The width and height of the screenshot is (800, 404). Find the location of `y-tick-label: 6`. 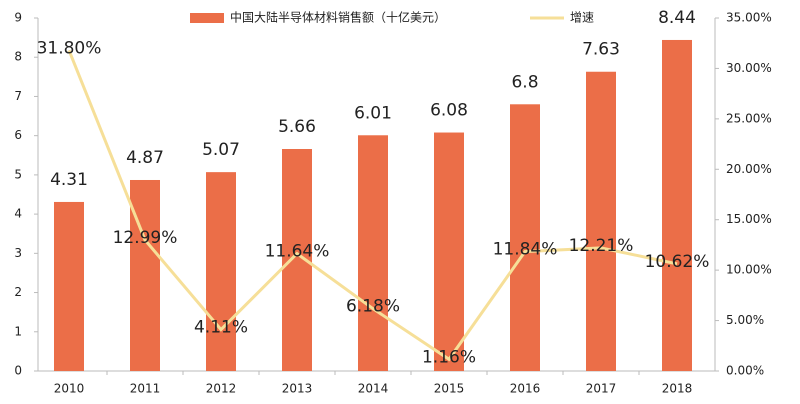

y-tick-label: 6 is located at coordinates (18, 135).